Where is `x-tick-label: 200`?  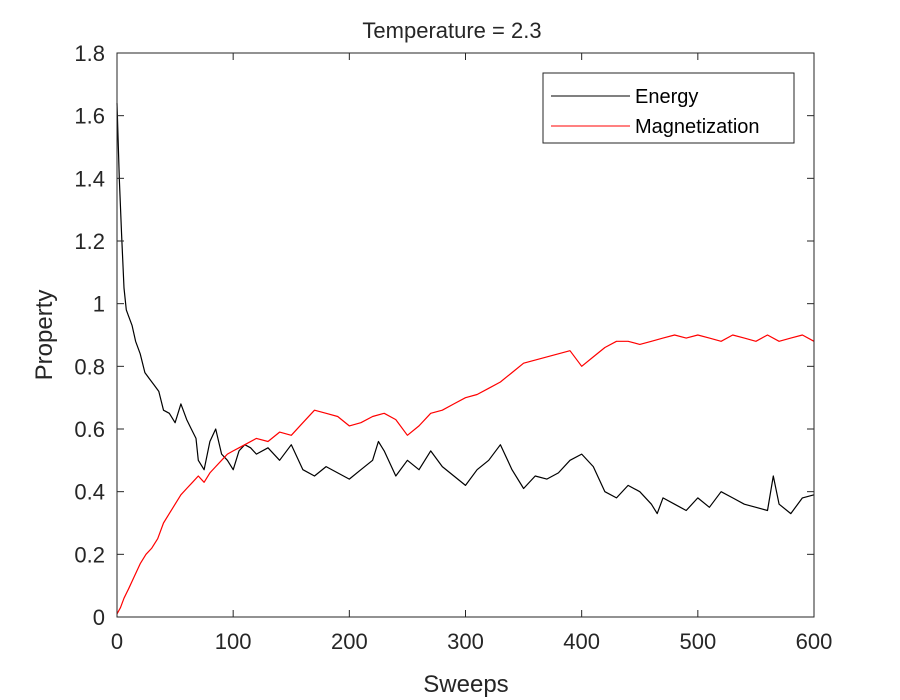
x-tick-label: 200 is located at coordinates (349, 641).